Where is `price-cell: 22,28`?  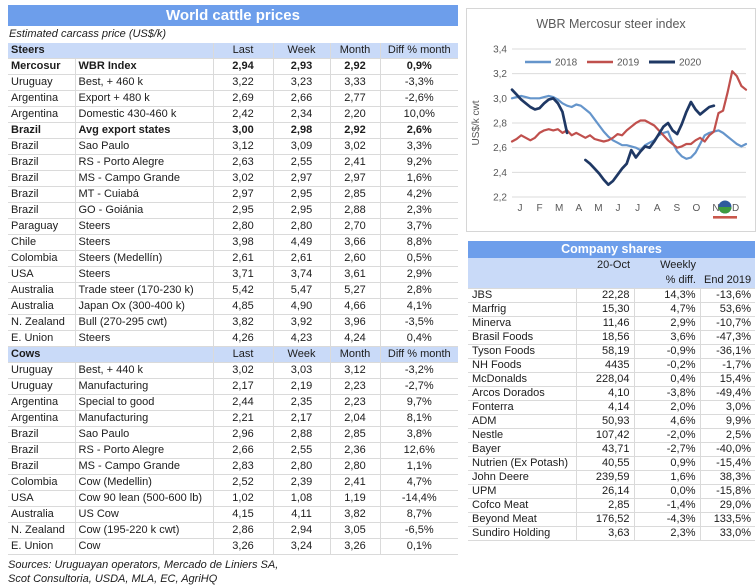 price-cell: 22,28 is located at coordinates (604, 295).